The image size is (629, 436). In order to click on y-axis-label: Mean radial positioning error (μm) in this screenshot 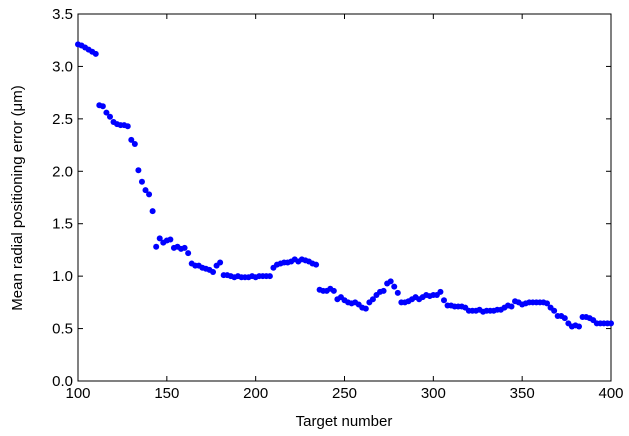, I will do `click(17, 197)`.